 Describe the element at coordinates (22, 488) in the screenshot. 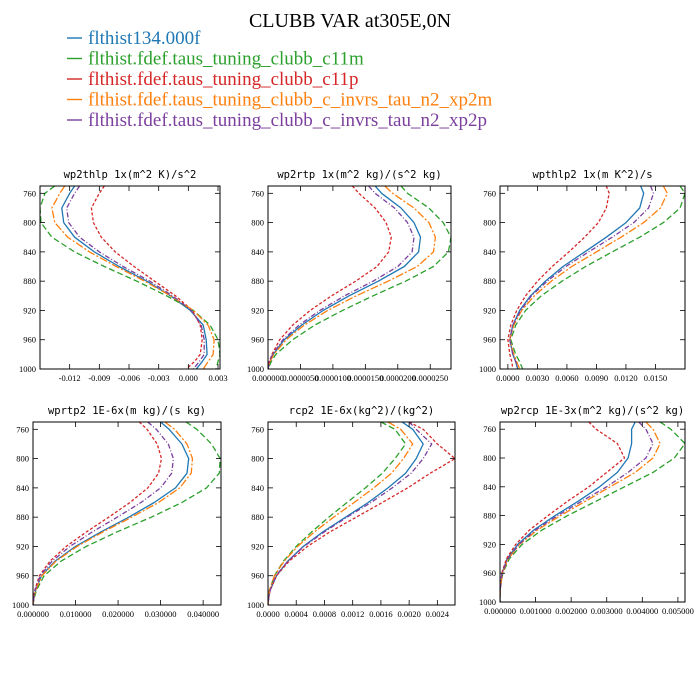

I see `ytick-label-3-2: 840` at that location.